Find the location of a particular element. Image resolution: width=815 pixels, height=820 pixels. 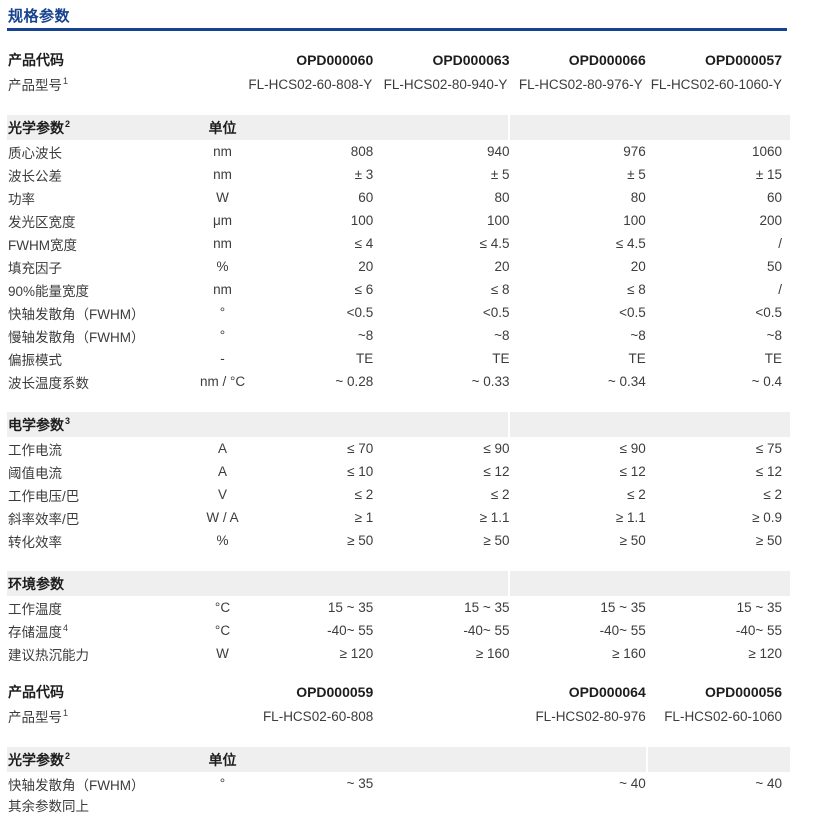

spec-value: ≥ 1 is located at coordinates (364, 517).